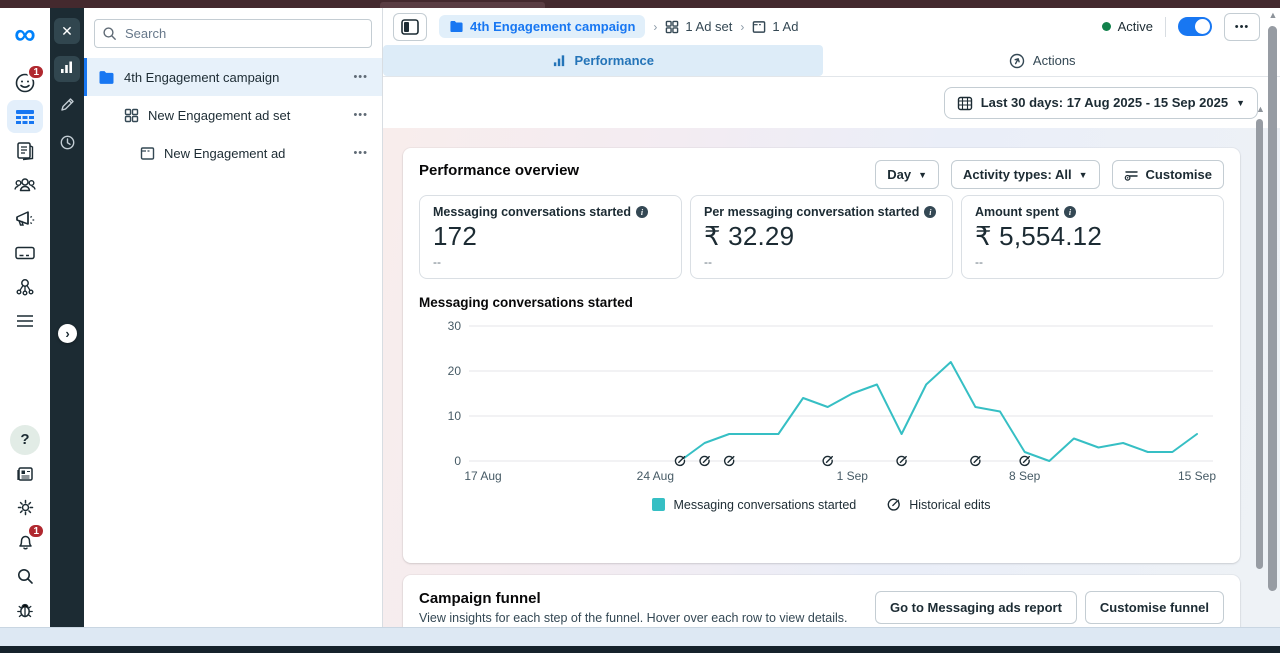  What do you see at coordinates (25, 439) in the screenshot?
I see `help-button: ?` at bounding box center [25, 439].